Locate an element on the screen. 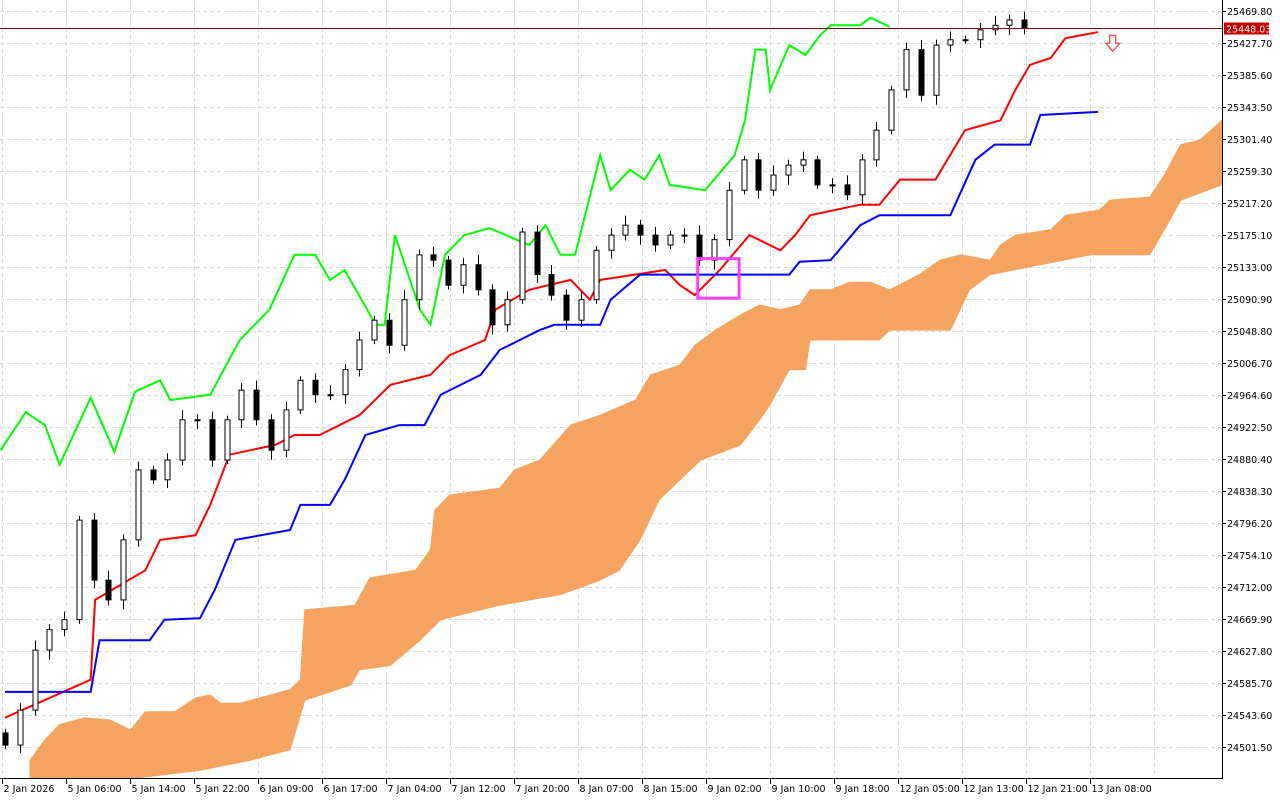 The image size is (1280, 800). current-price-label-bg is located at coordinates (1246, 28).